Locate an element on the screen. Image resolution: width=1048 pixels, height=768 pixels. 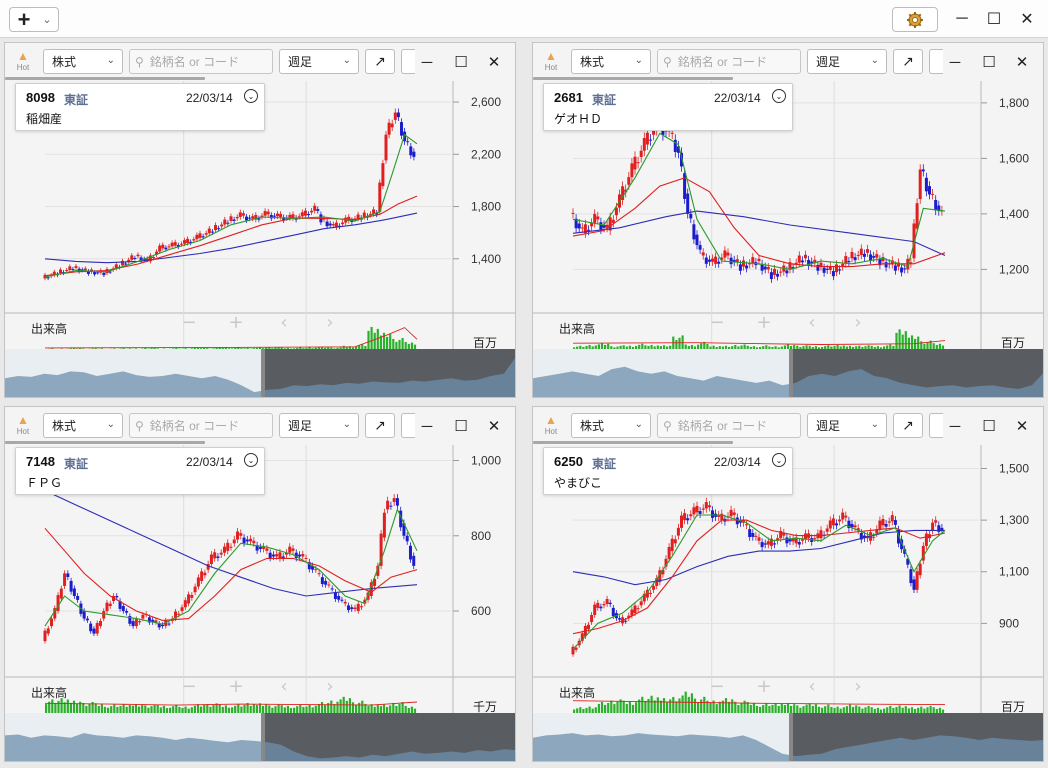
volume-ma-line is located at coordinates (231, 703).